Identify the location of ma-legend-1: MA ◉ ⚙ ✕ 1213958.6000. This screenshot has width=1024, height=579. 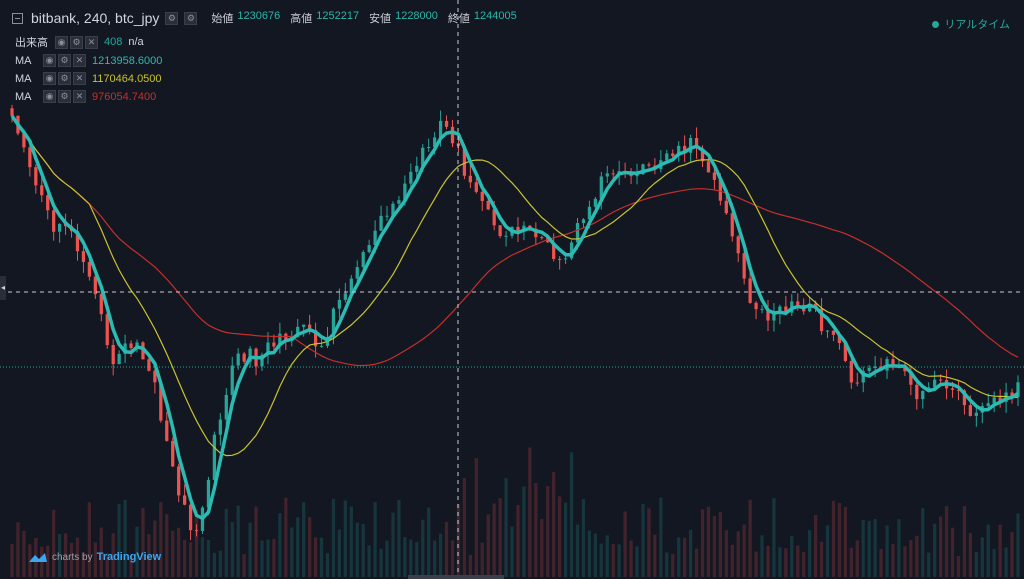
(88, 60).